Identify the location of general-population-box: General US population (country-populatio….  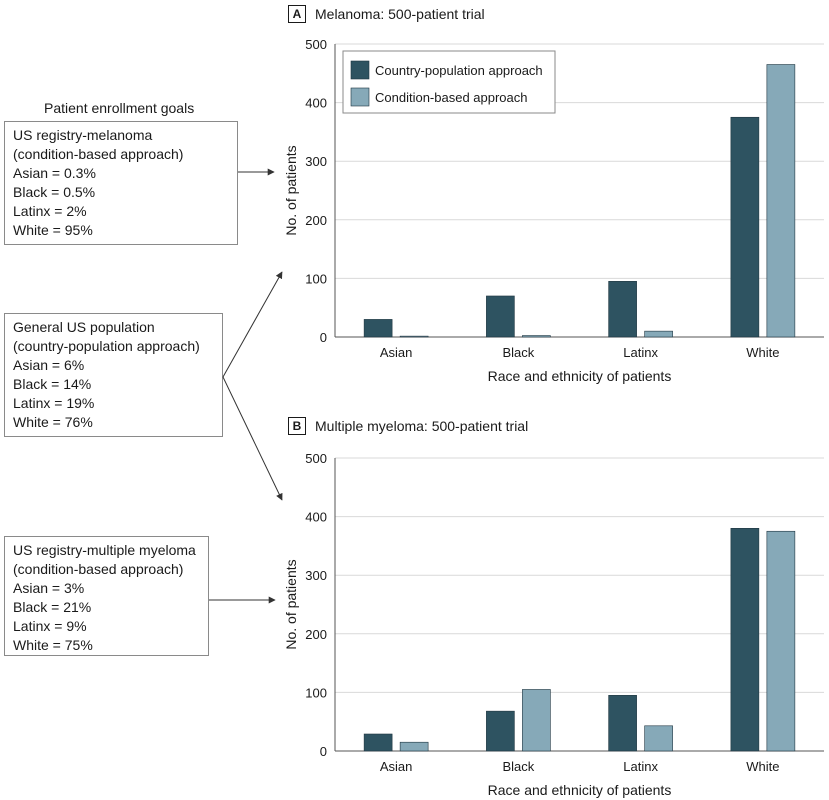
(113, 375).